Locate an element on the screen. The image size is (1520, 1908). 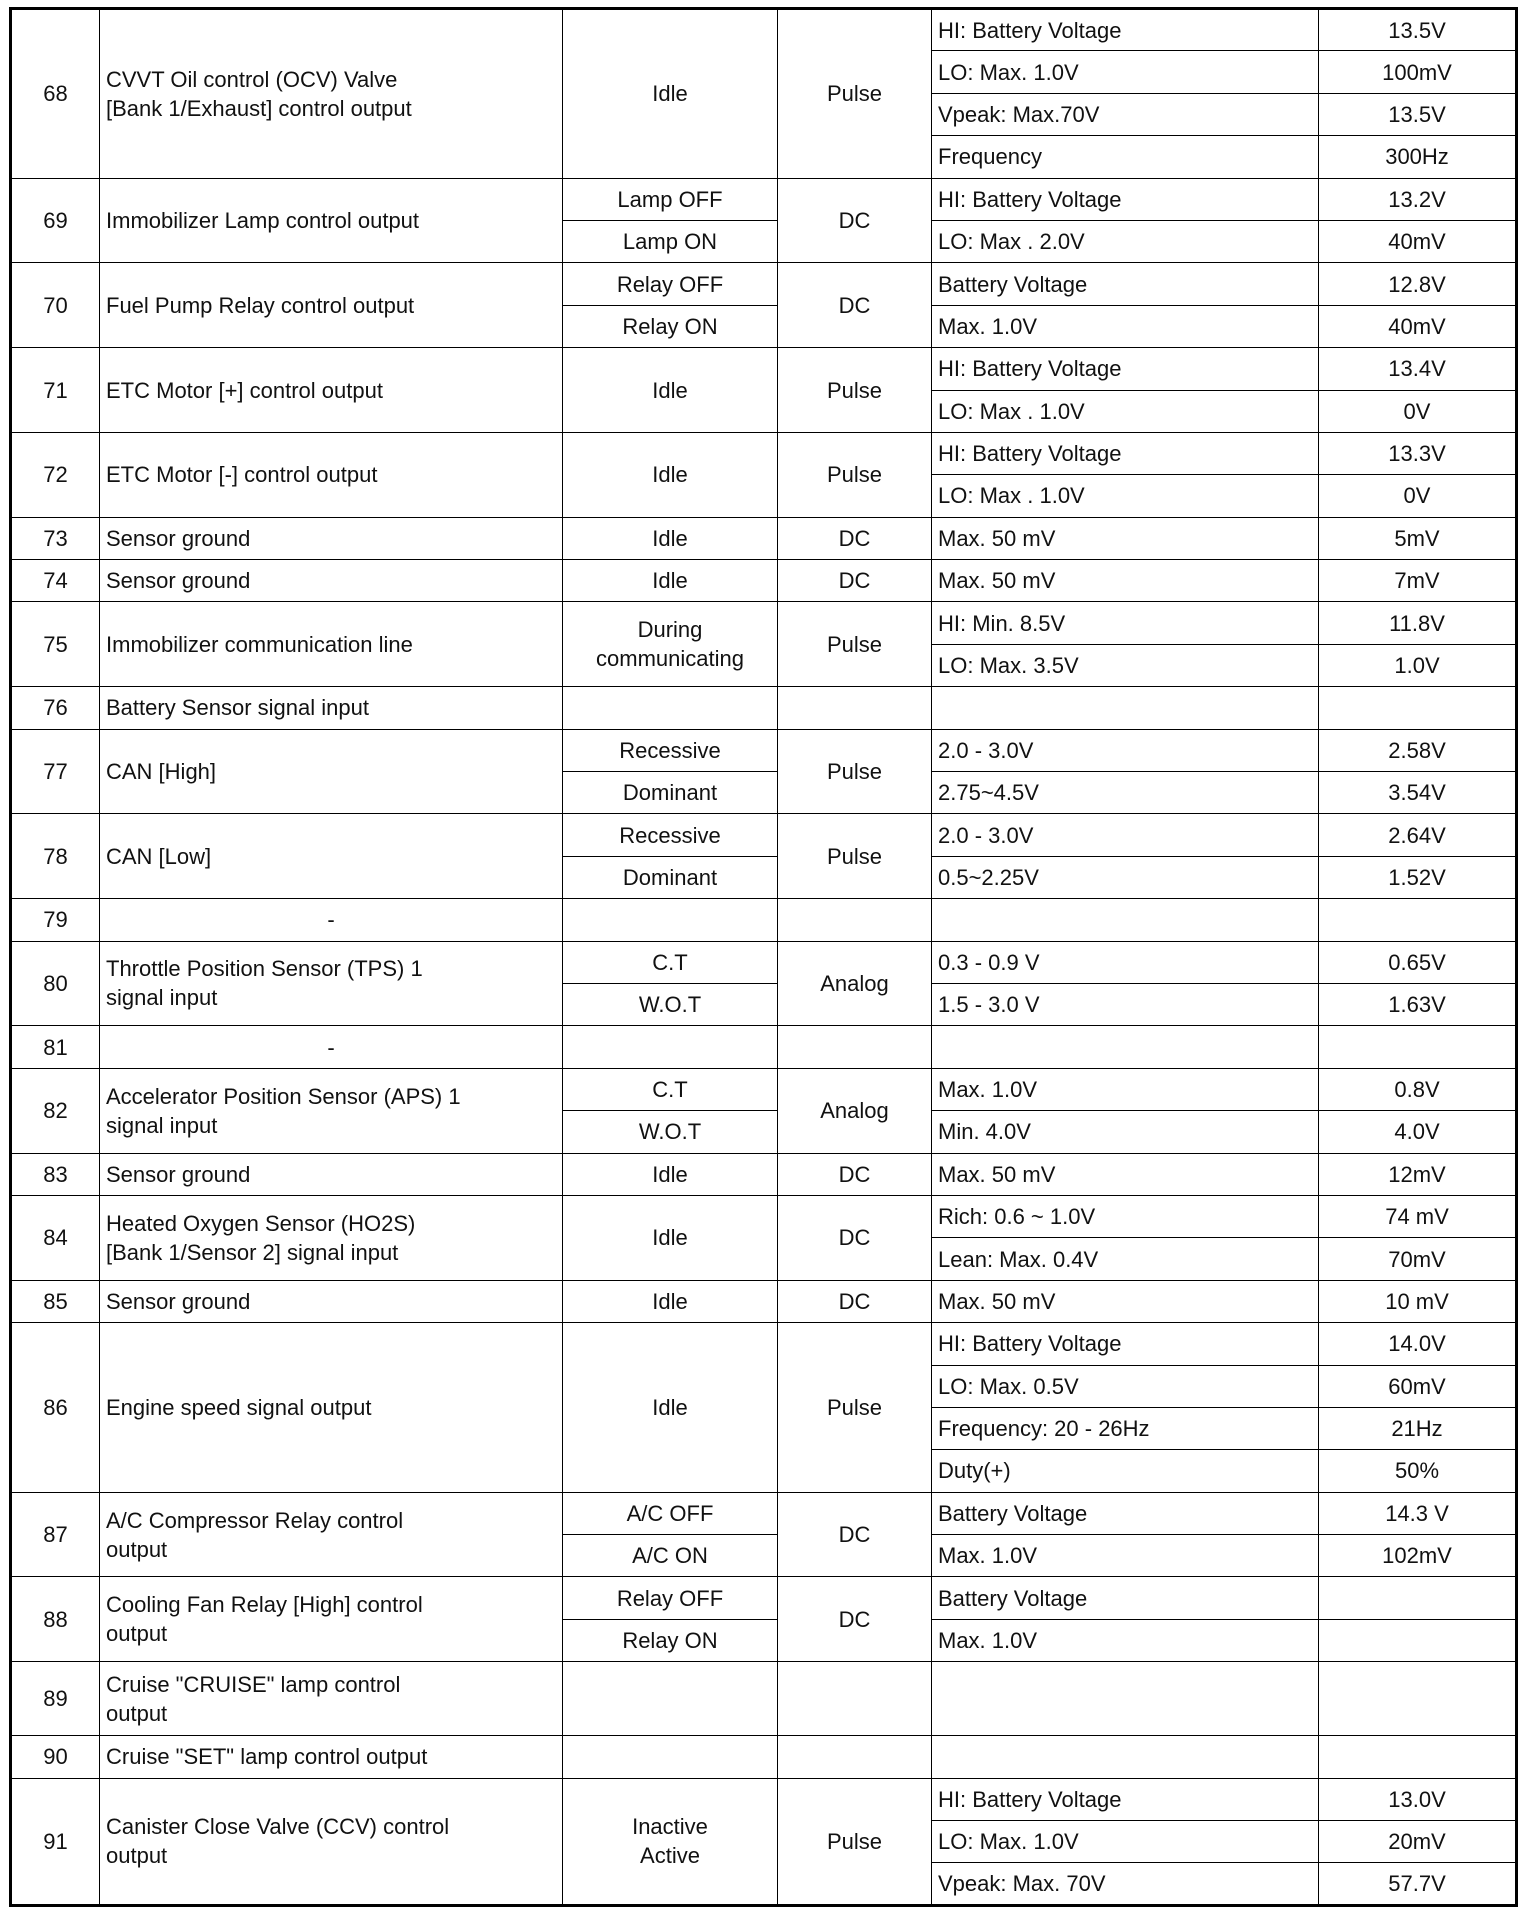
pin-description: Engine speed signal output is located at coordinates (331, 1407).